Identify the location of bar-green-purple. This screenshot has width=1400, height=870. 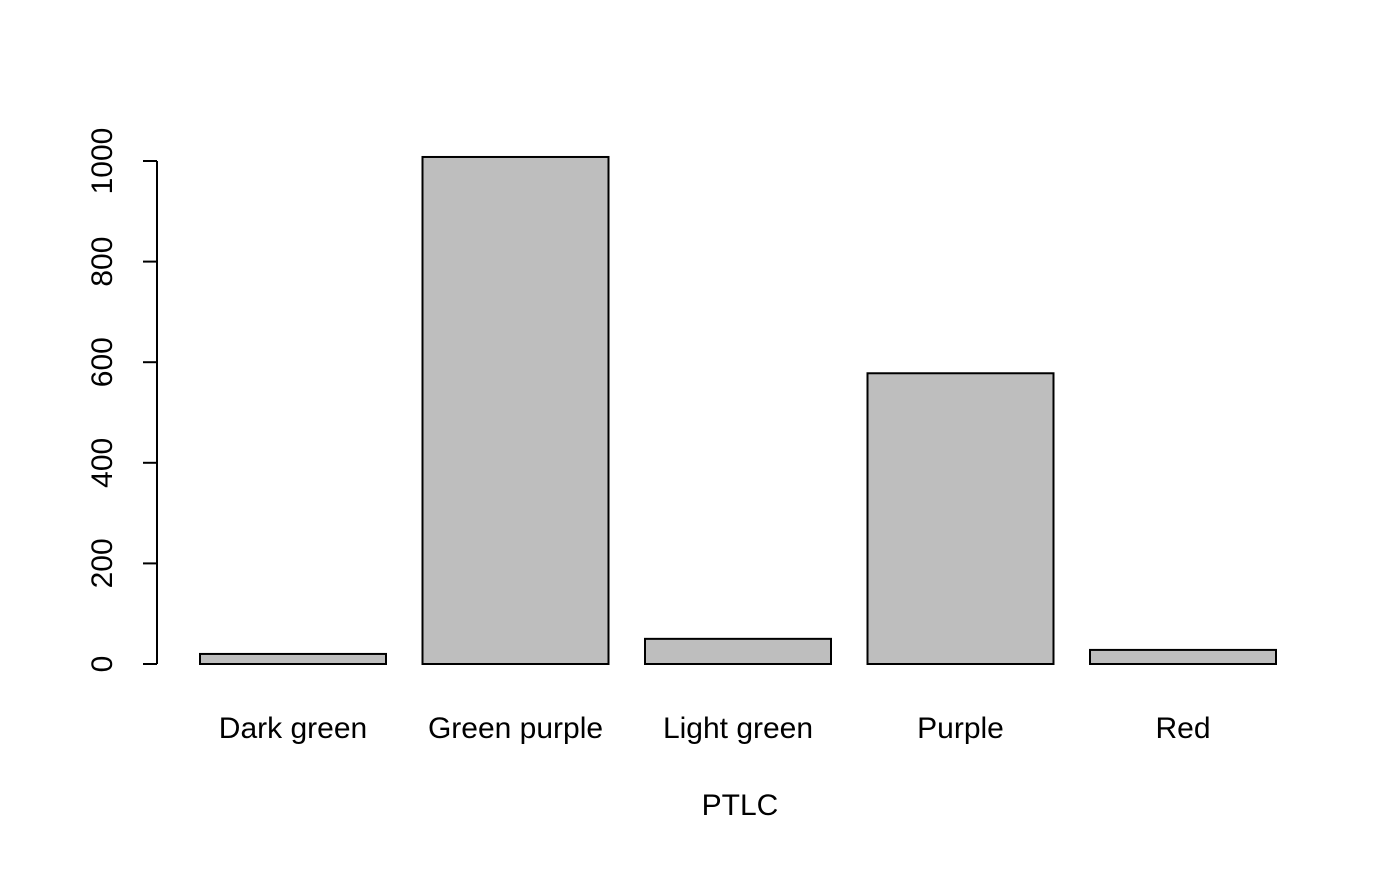
(515, 410).